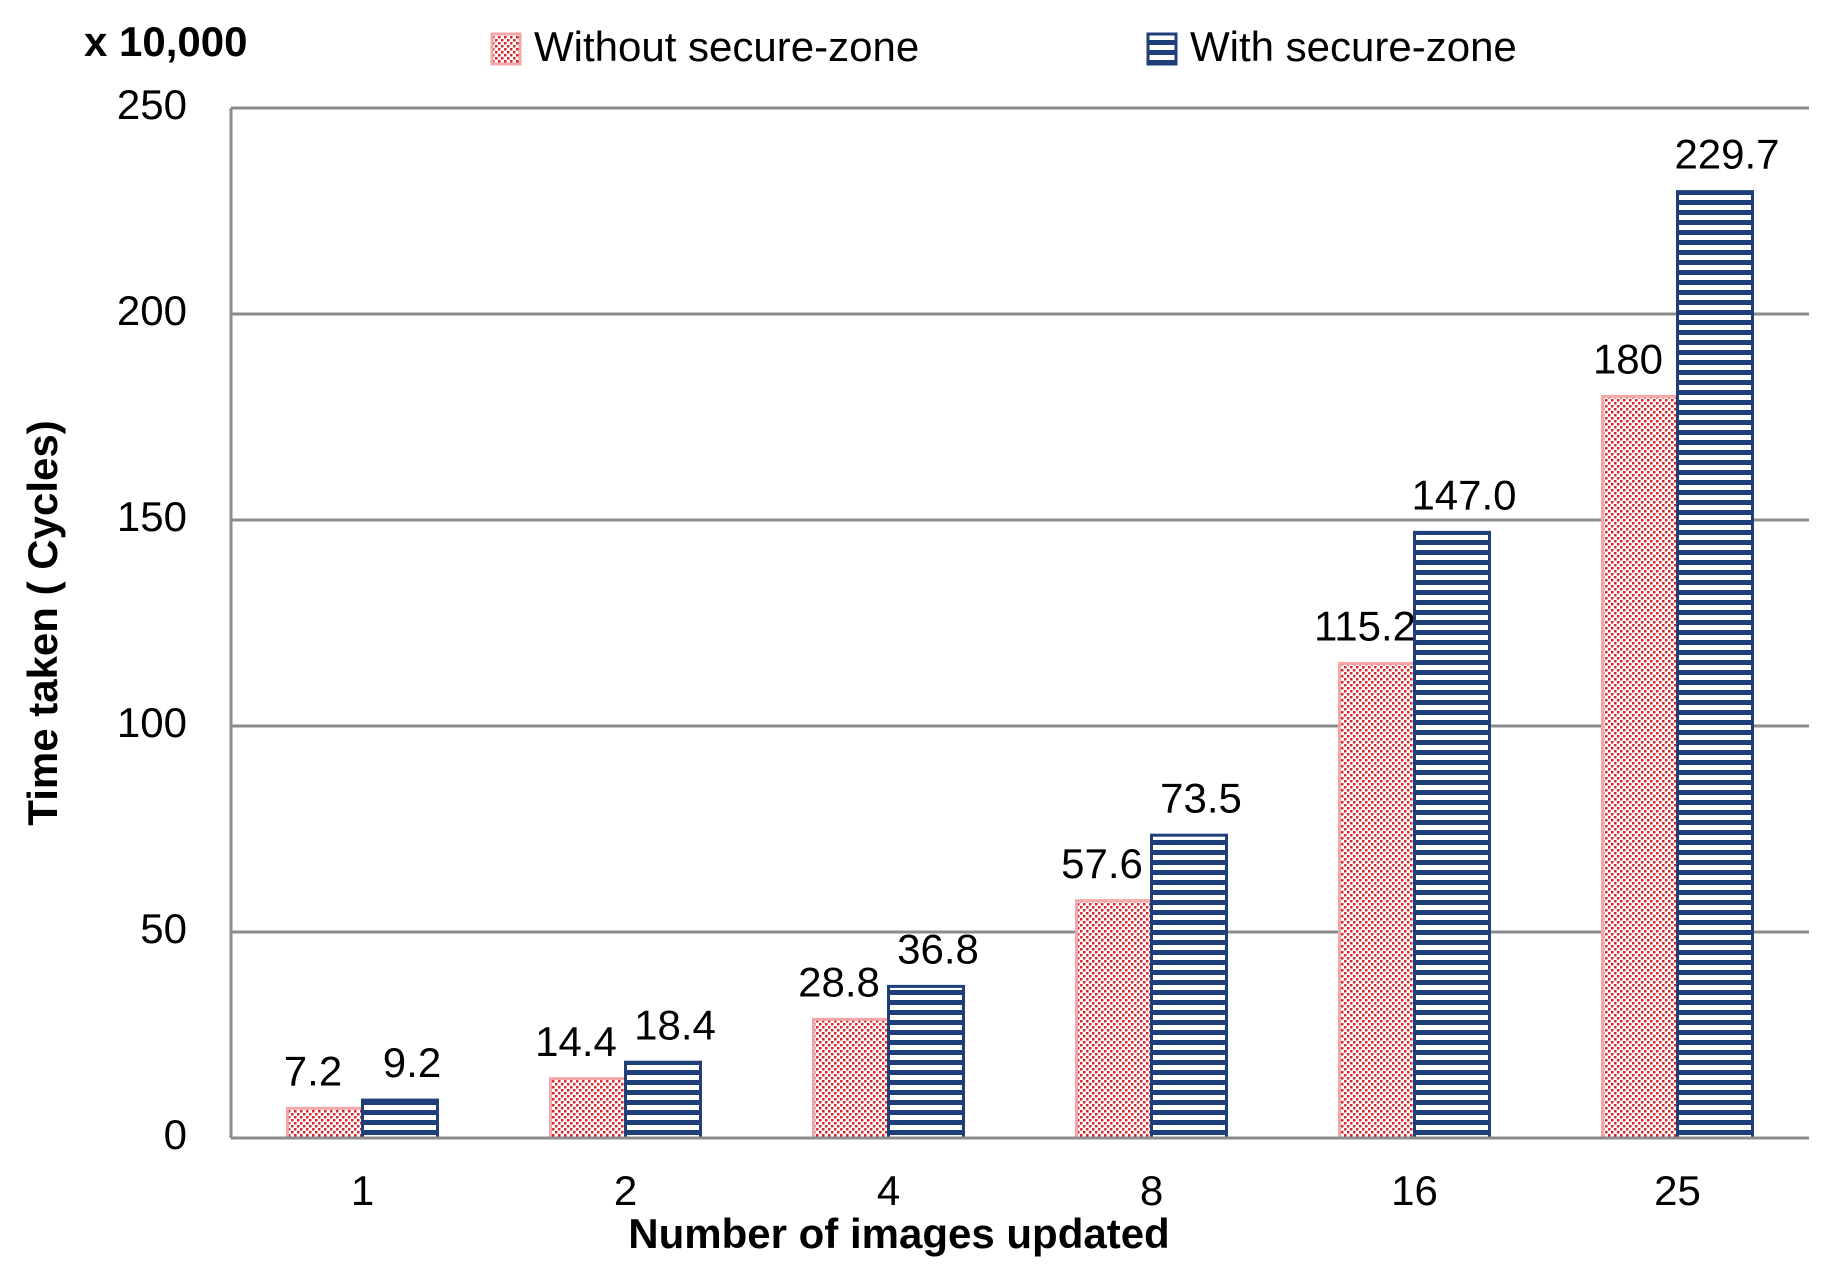 The height and width of the screenshot is (1280, 1827). I want to click on legend-label: Without secure-zone, so click(726, 46).